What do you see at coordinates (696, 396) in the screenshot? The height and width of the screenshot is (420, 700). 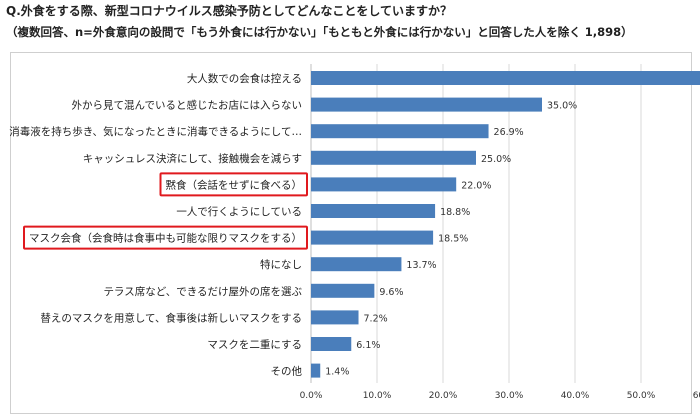 I see `x-tick-label: 60.0%` at bounding box center [696, 396].